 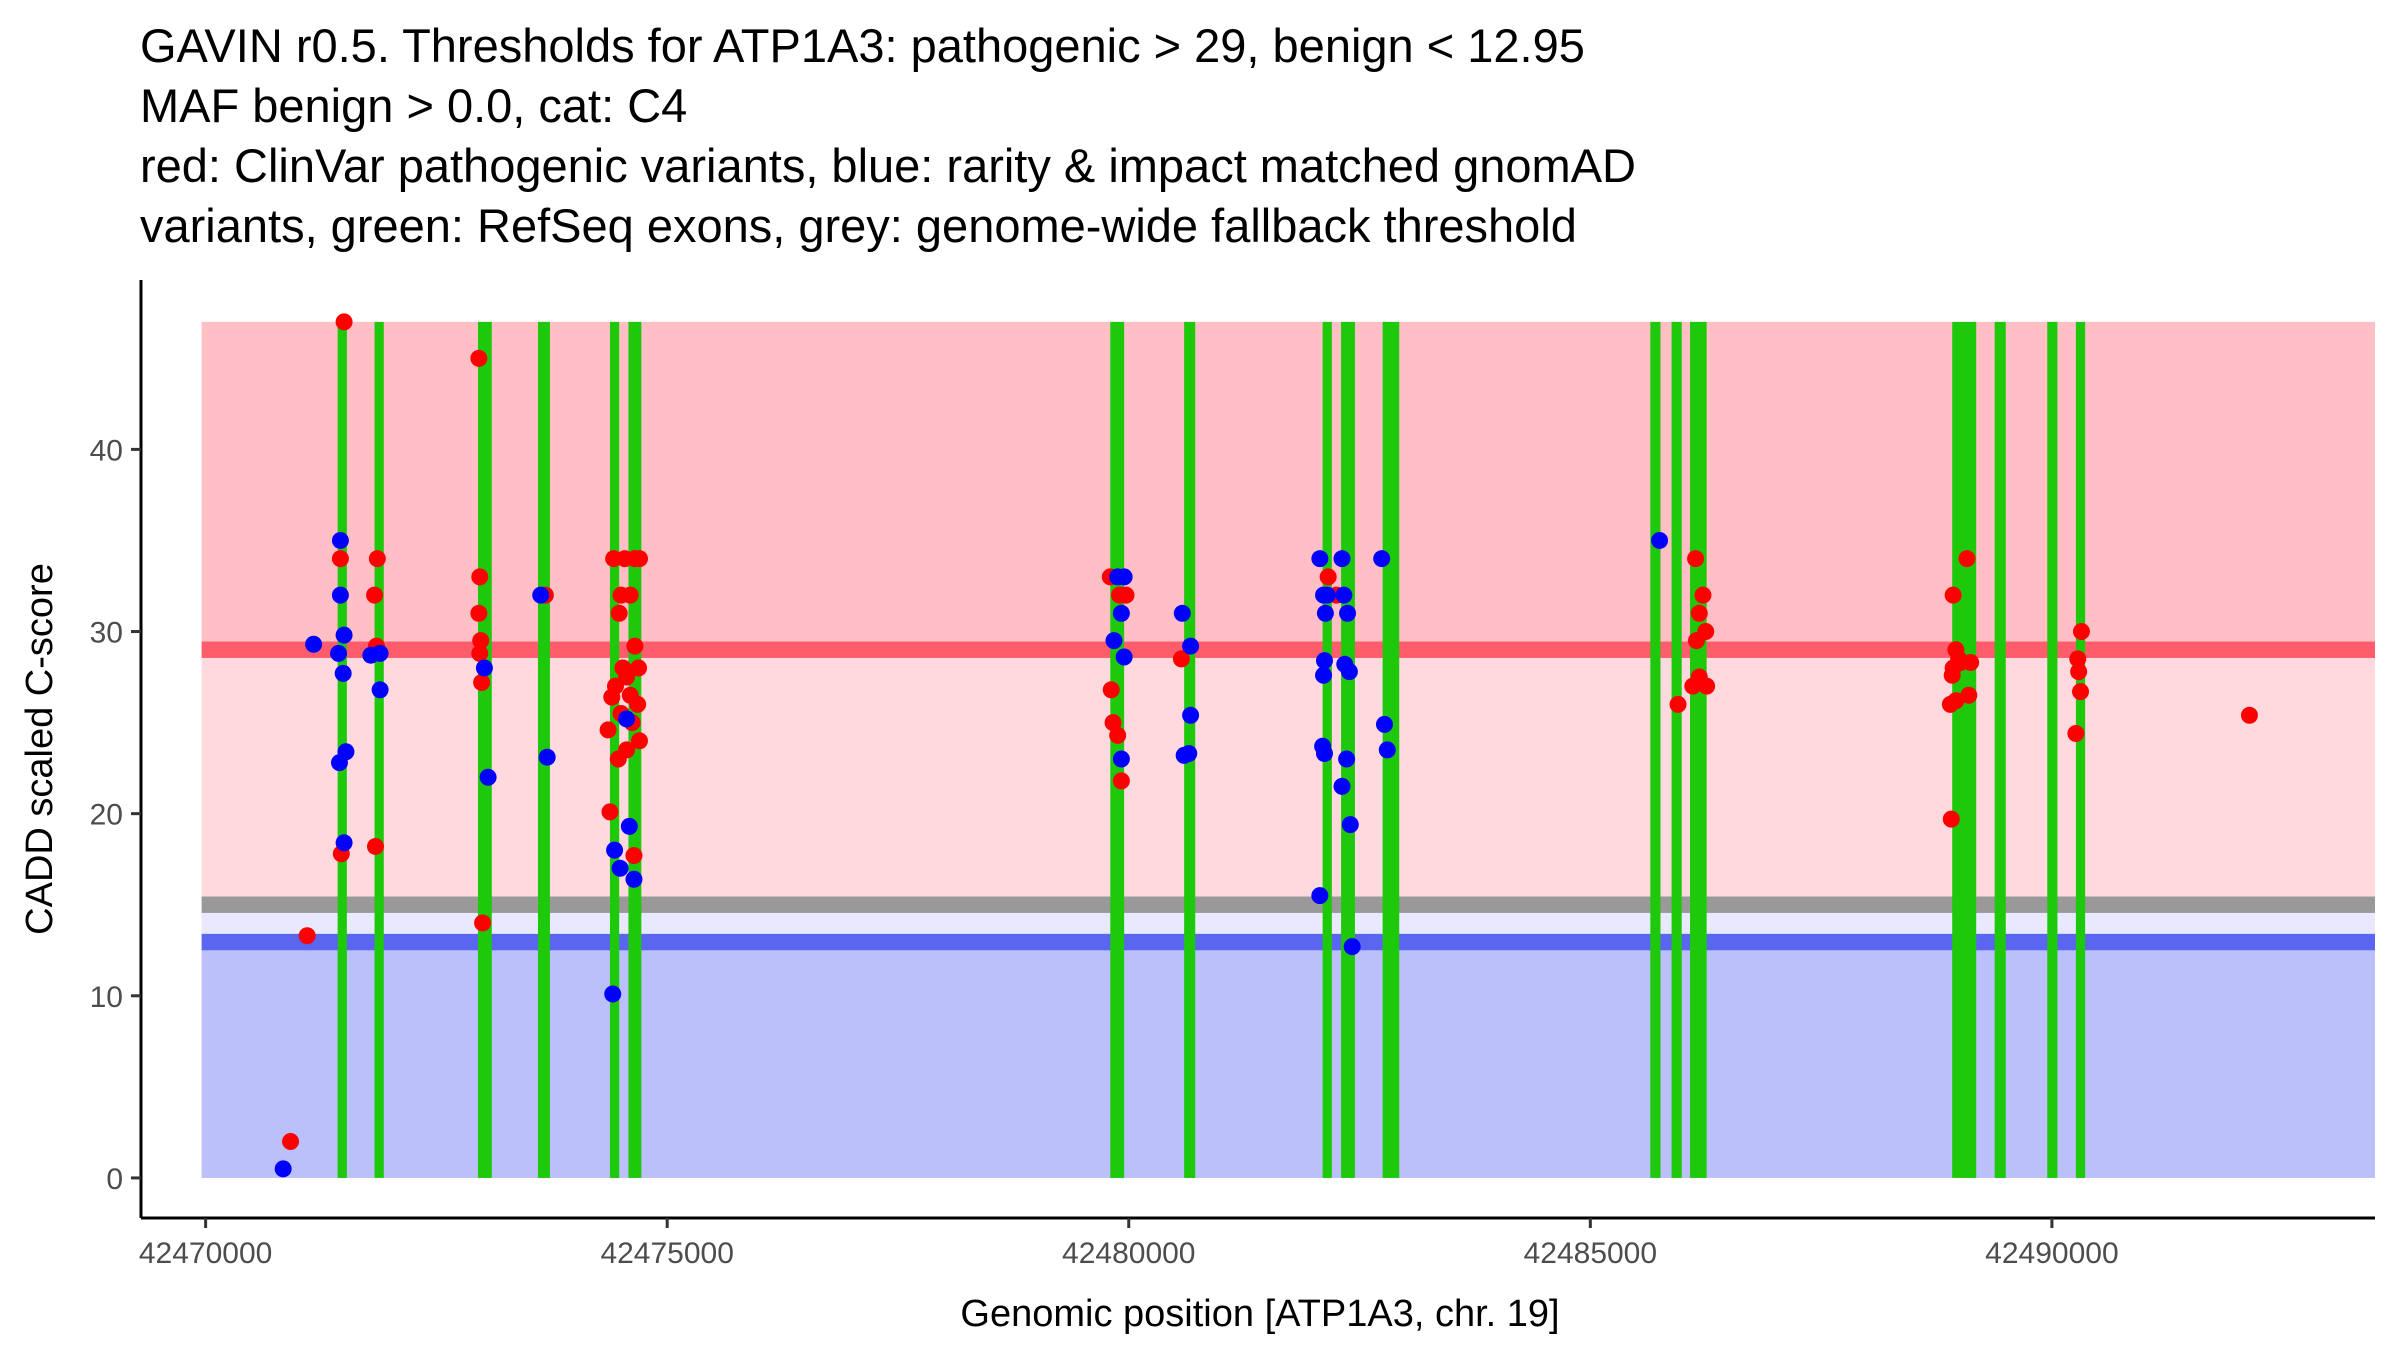 What do you see at coordinates (40, 749) in the screenshot?
I see `y-axis-title: CADD scaled C-score` at bounding box center [40, 749].